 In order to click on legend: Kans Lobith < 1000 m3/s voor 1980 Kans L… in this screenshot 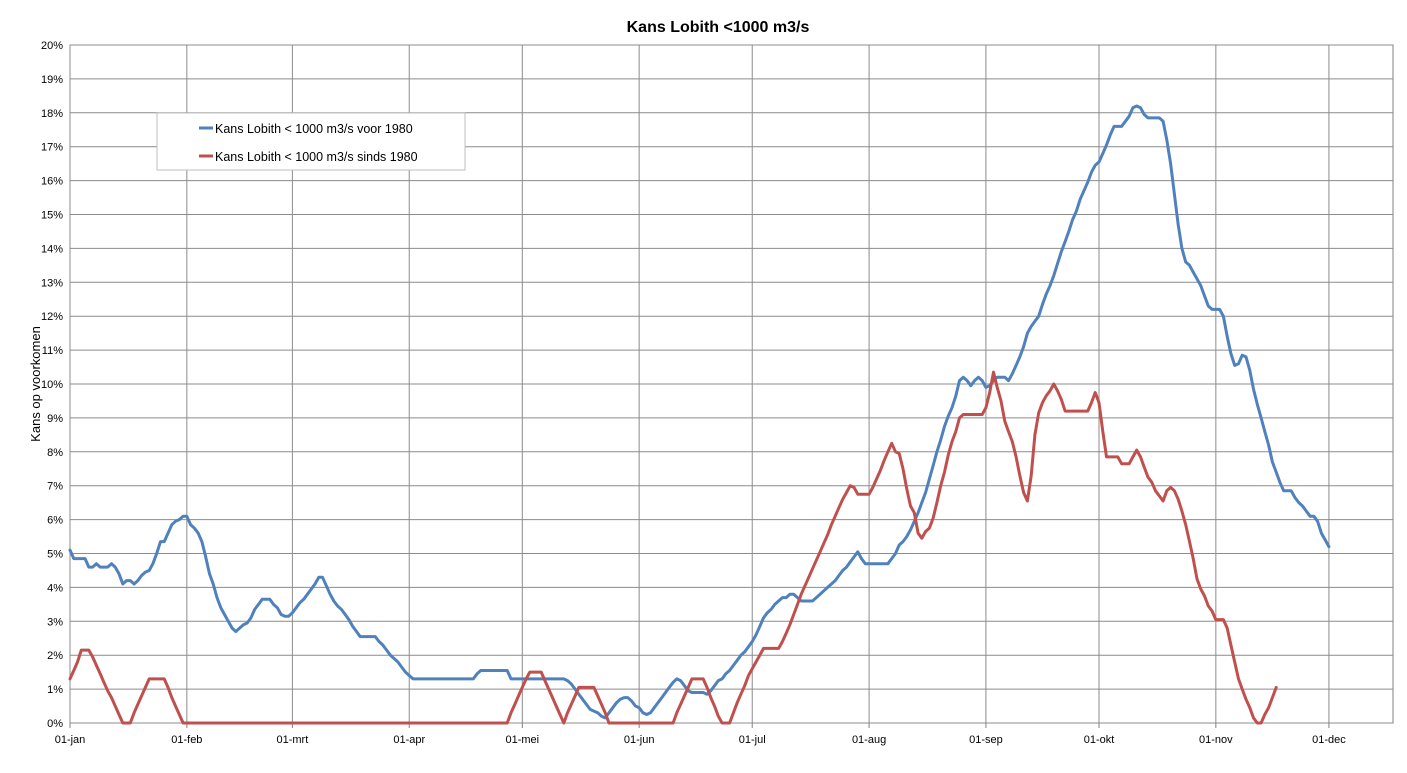, I will do `click(311, 141)`.